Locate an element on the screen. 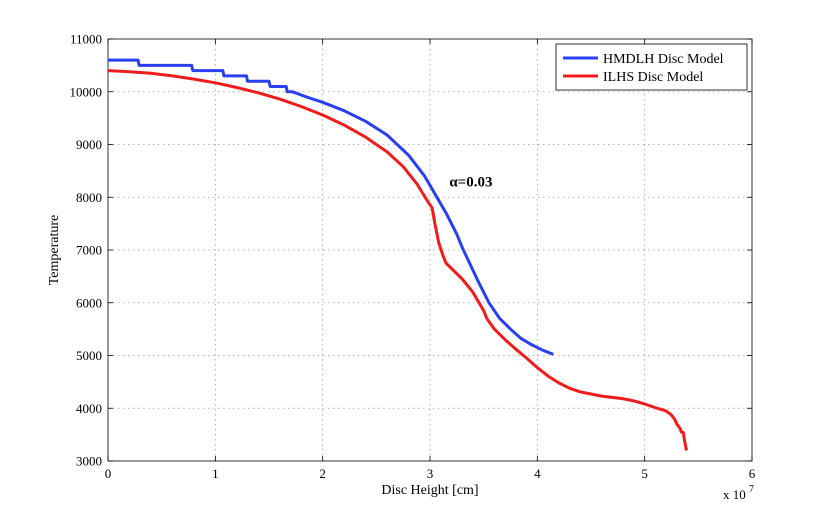 This screenshot has width=830, height=518. x-tick-label: 3 is located at coordinates (430, 473).